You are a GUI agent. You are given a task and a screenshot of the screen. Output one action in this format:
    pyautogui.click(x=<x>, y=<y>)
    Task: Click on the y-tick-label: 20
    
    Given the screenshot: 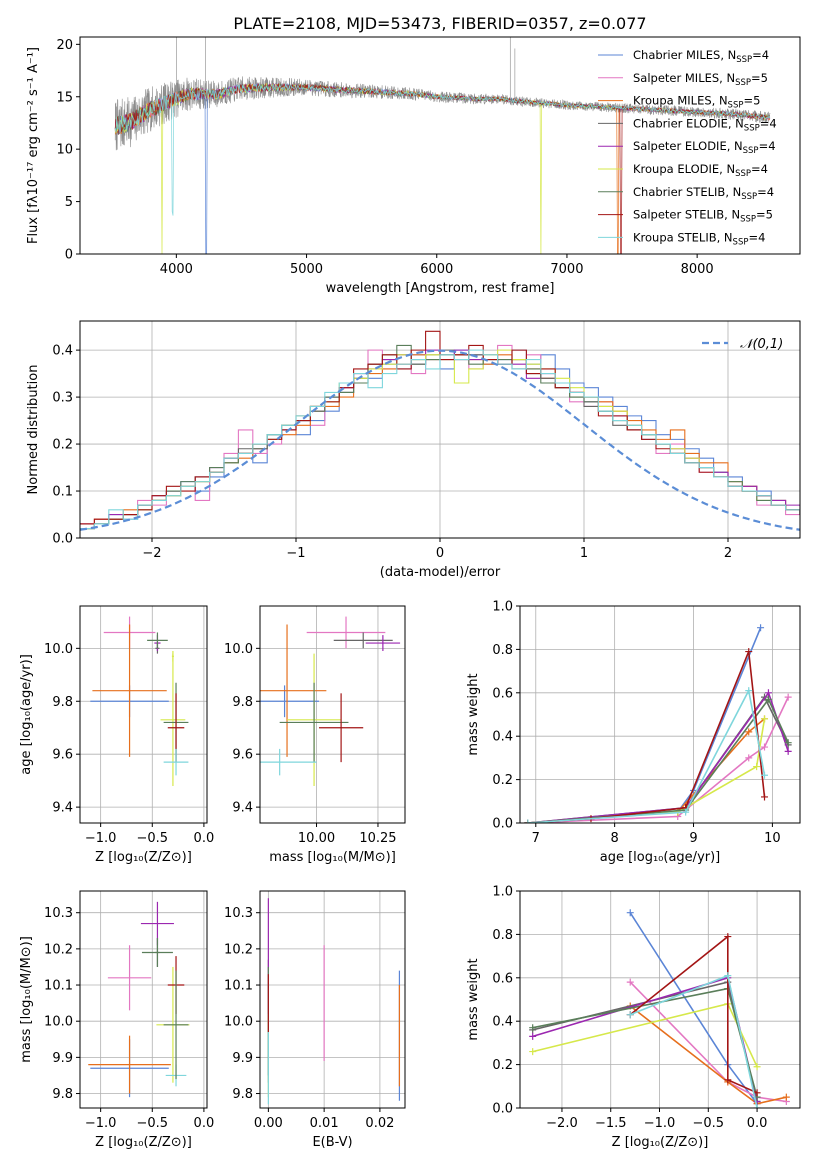 What is the action you would take?
    pyautogui.click(x=64, y=45)
    